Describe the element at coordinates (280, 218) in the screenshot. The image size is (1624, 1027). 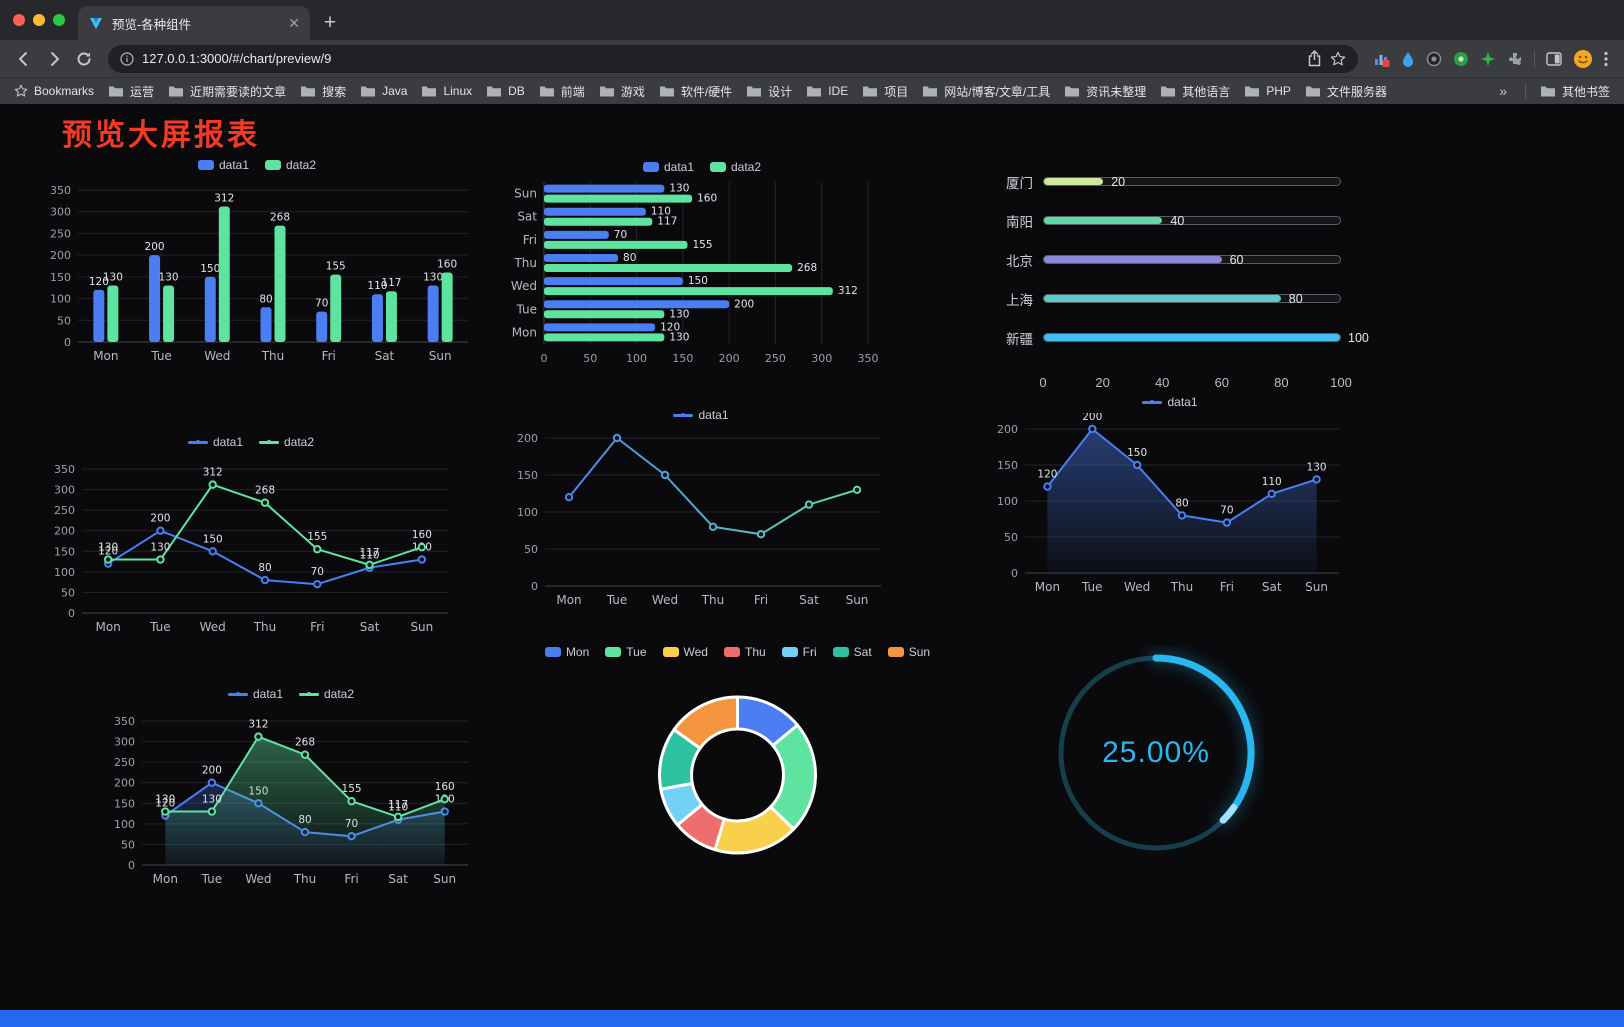
I see `svg-text: 268` at that location.